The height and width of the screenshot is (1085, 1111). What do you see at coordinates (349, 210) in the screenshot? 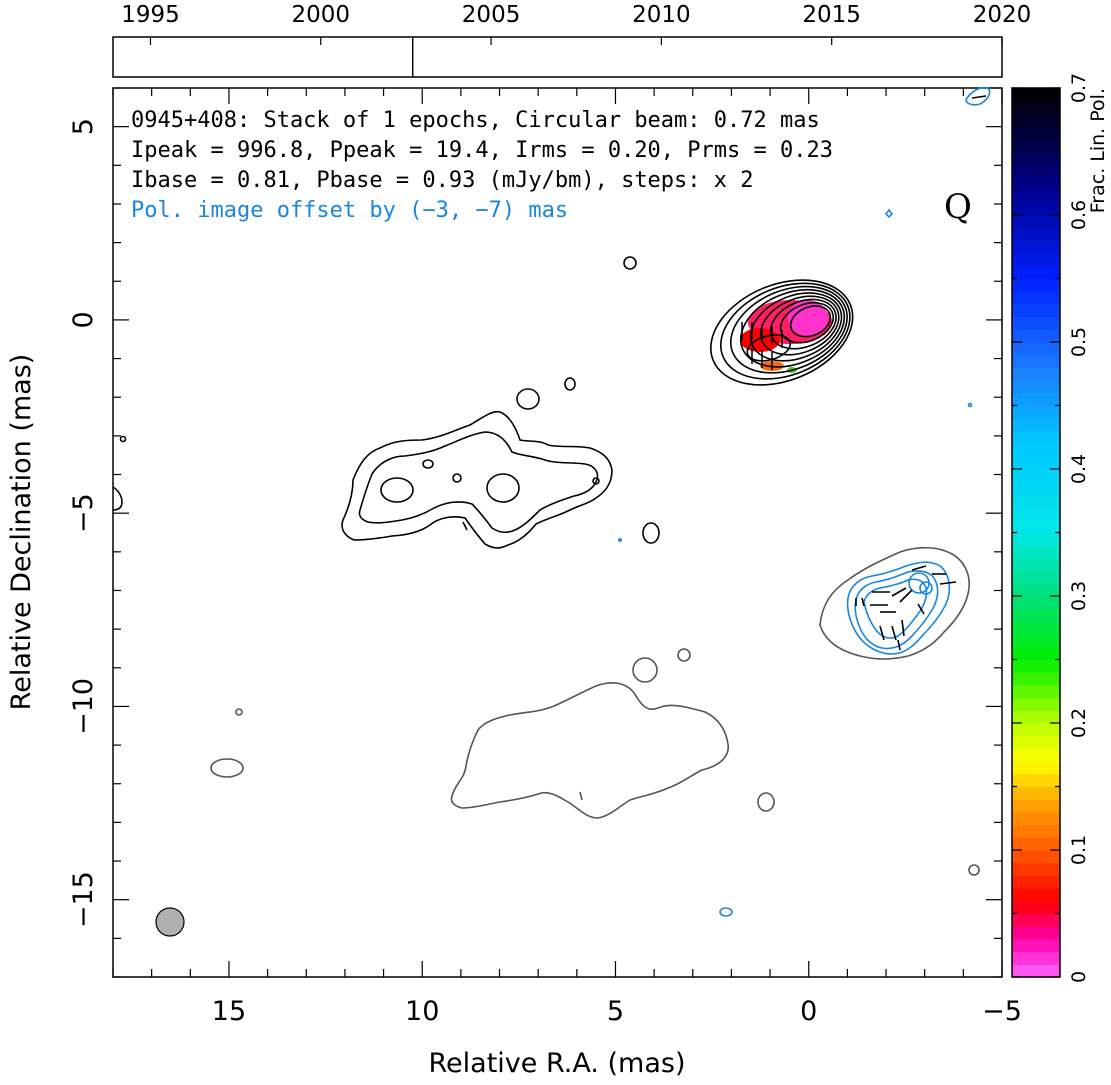
I see `offset-note: Pol. image offset by (−3, −7) mas` at bounding box center [349, 210].